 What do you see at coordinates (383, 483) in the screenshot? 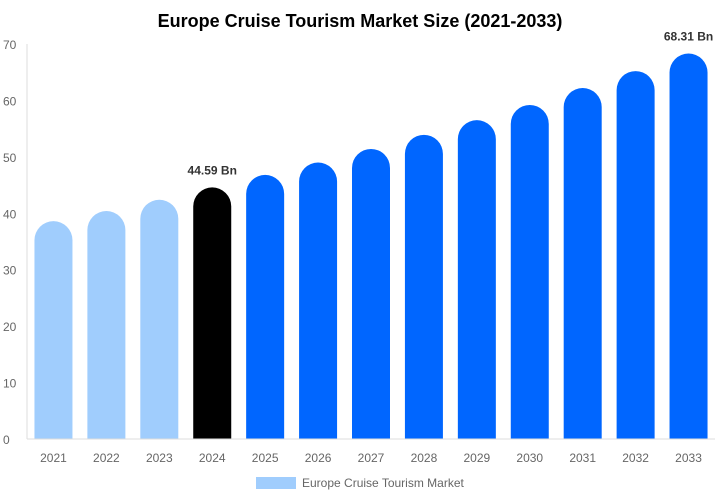
I see `legend-label: Europe Cruise Tourism Market` at bounding box center [383, 483].